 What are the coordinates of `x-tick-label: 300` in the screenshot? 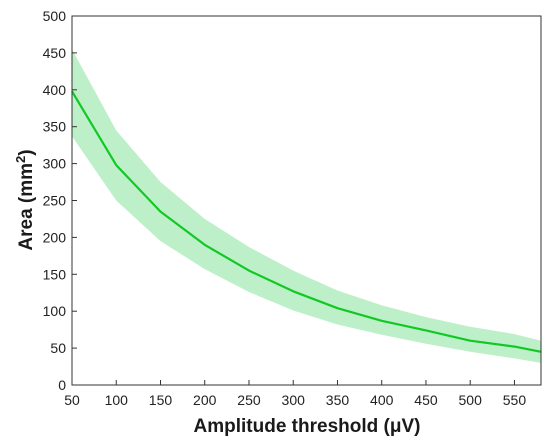 It's located at (294, 400).